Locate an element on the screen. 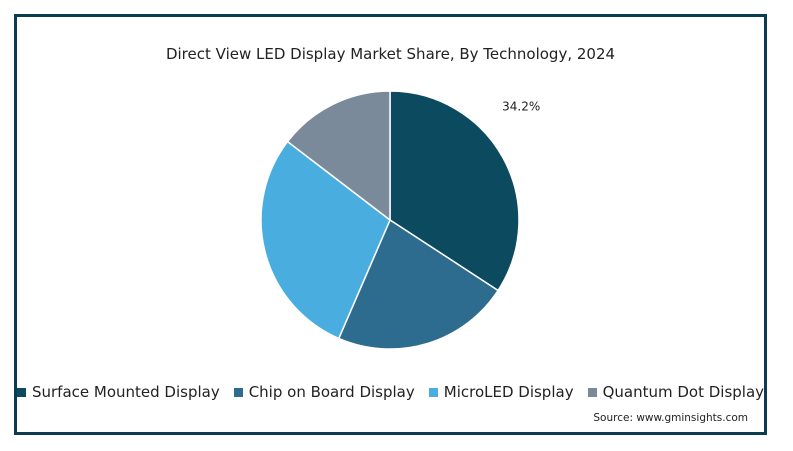  legend-item: Chip on Board Display is located at coordinates (324, 392).